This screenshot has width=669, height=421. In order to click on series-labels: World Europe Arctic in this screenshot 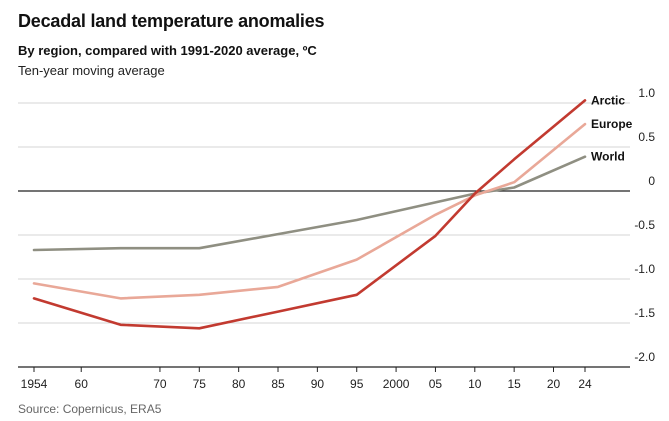, I will do `click(612, 128)`.